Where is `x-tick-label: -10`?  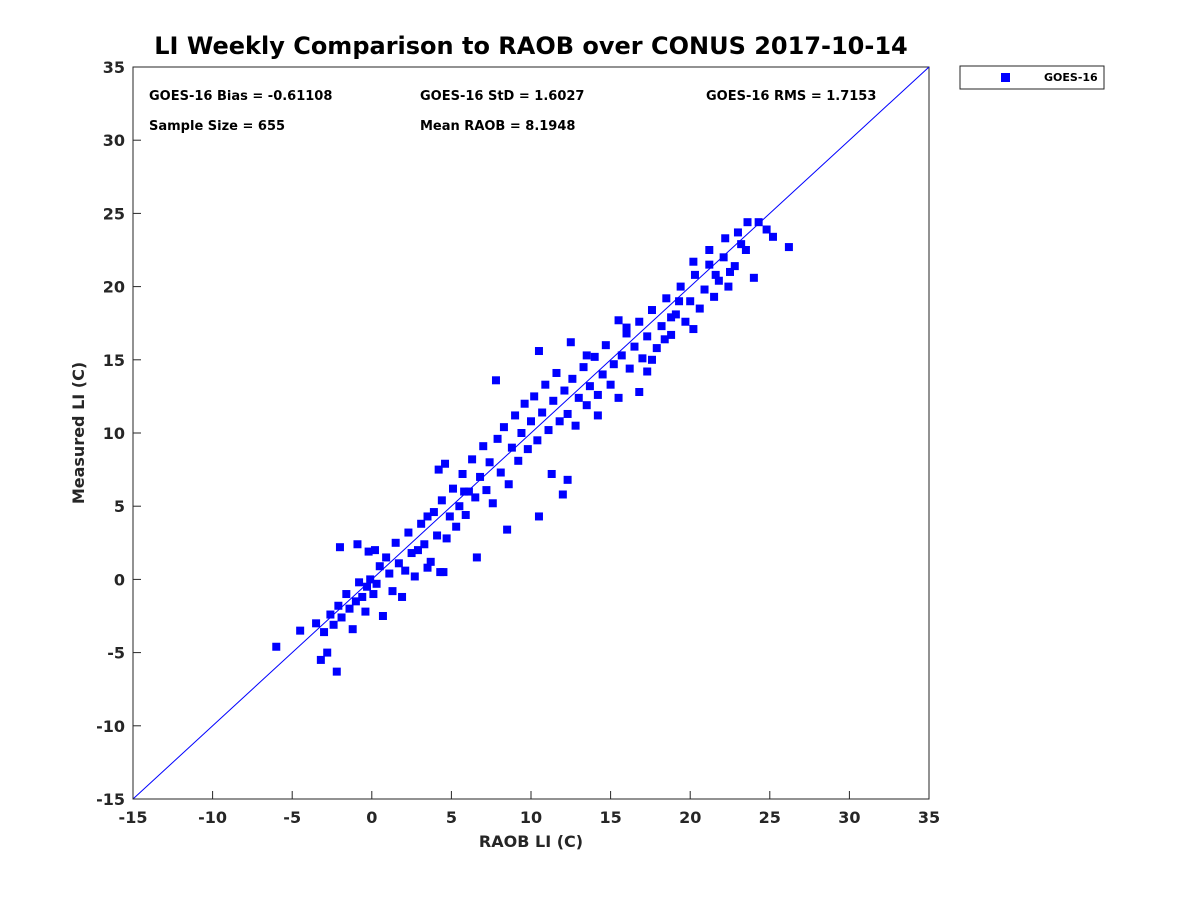
x-tick-label: -10 is located at coordinates (212, 817).